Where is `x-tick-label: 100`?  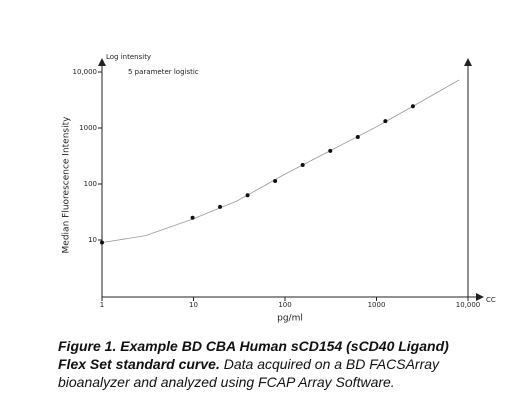
x-tick-label: 100 is located at coordinates (284, 305).